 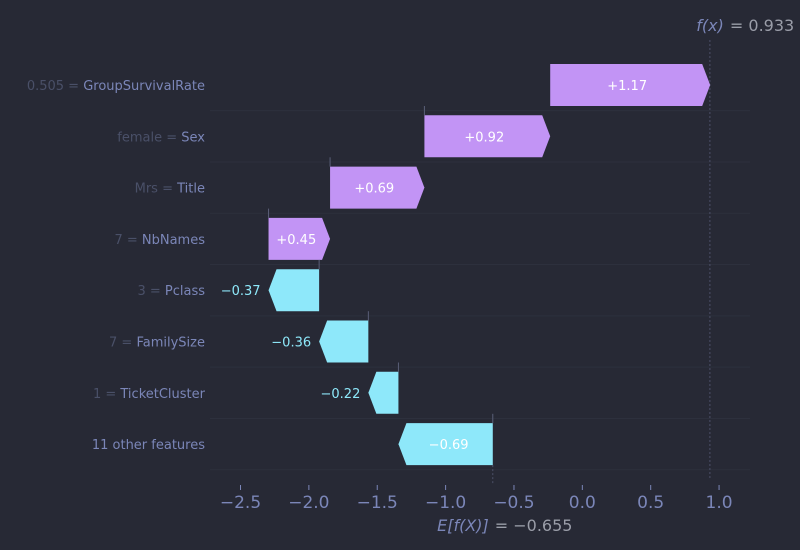 I want to click on x-tick-label: −0.5, so click(x=513, y=503).